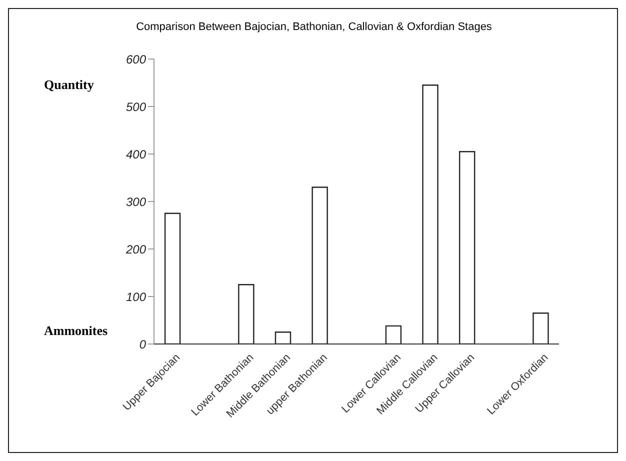 The width and height of the screenshot is (626, 461). I want to click on y-axis-title: Quantity, so click(69, 85).